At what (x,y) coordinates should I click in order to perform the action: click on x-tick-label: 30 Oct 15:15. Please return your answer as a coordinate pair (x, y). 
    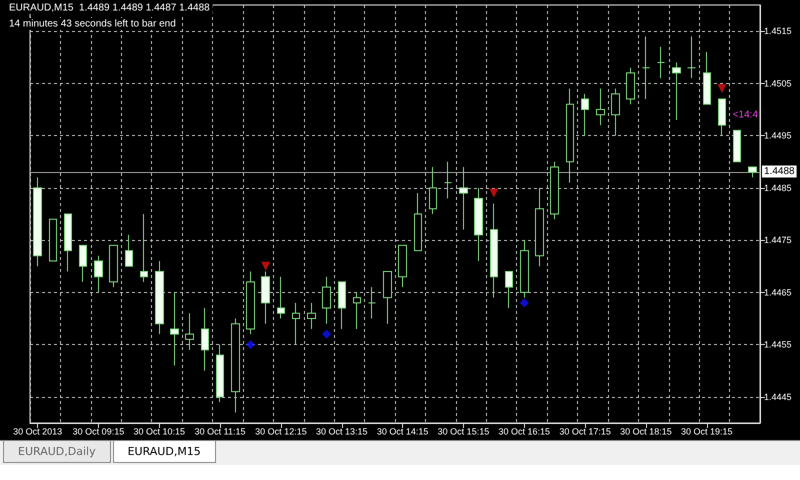
    Looking at the image, I should click on (464, 431).